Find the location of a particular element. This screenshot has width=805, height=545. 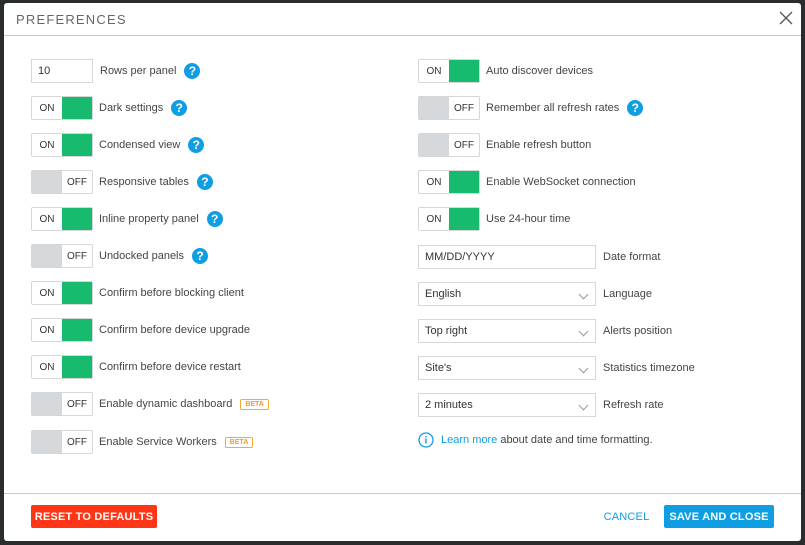

setting-label: Inline property panel is located at coordinates (149, 219).